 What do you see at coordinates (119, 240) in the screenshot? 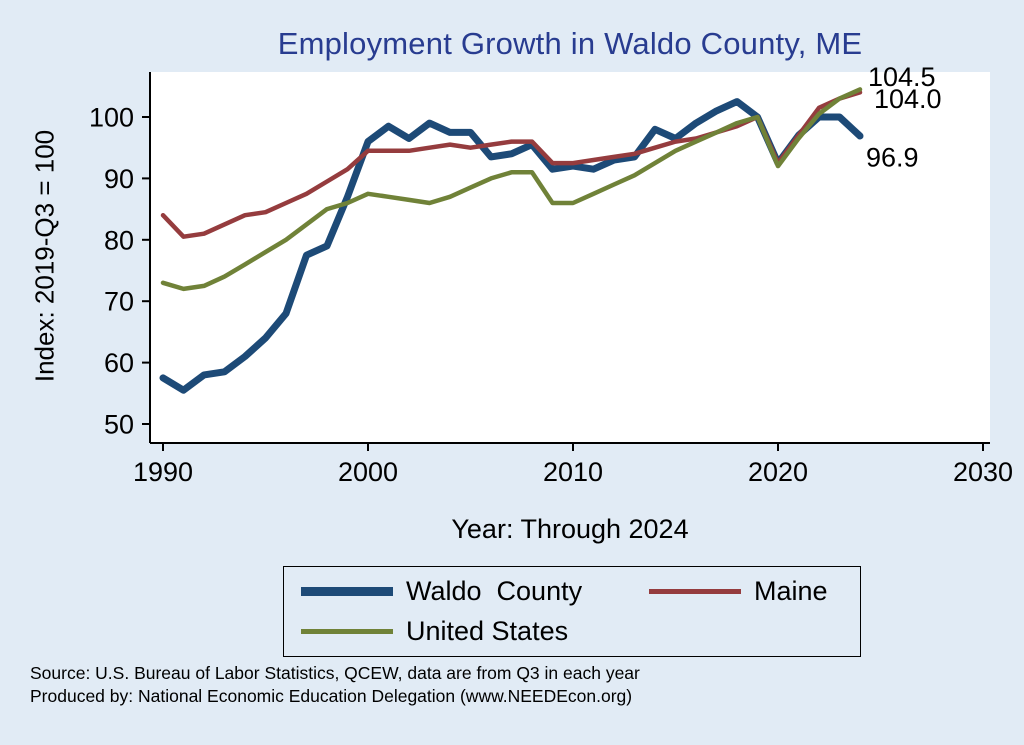
I see `svg-text: 80` at bounding box center [119, 240].